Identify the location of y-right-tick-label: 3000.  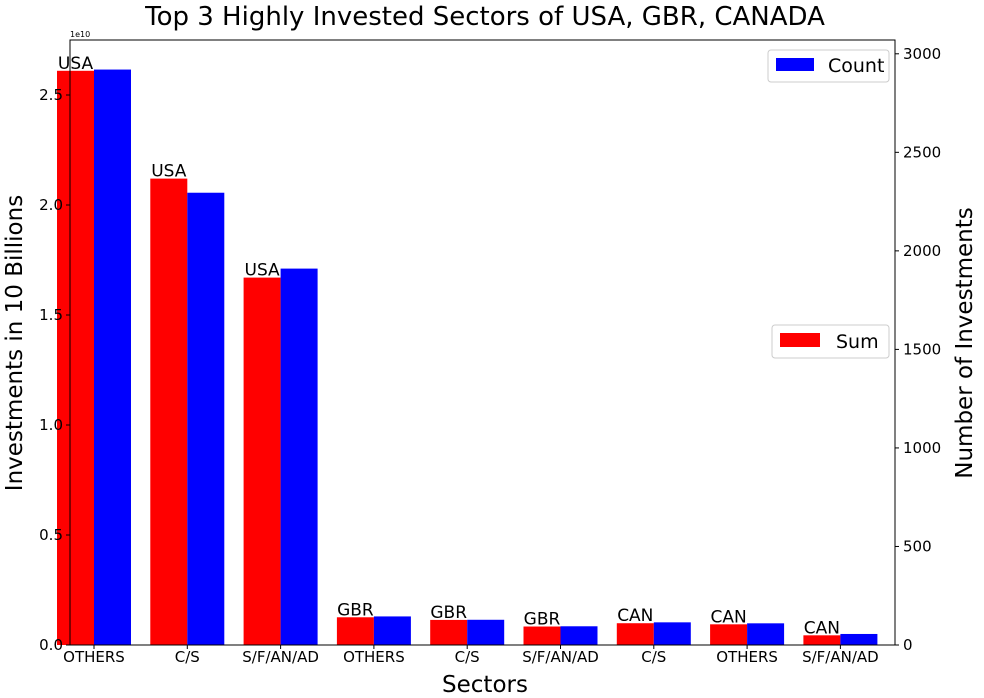
(922, 54).